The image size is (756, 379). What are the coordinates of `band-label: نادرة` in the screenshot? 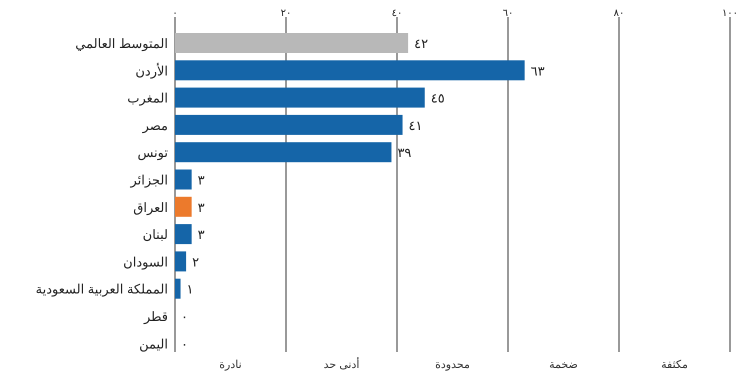 It's located at (230, 365).